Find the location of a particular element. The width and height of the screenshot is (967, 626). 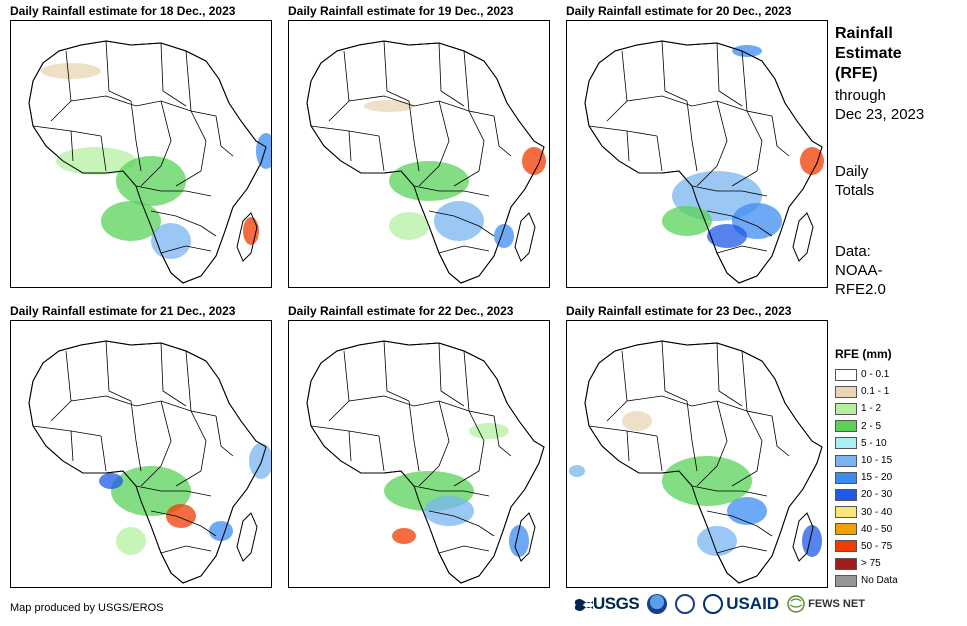

legend-item: > 75 is located at coordinates (866, 563).